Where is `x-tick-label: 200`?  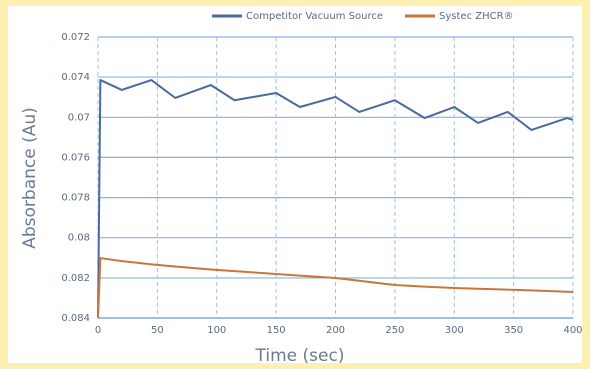
x-tick-label: 200 is located at coordinates (335, 330).